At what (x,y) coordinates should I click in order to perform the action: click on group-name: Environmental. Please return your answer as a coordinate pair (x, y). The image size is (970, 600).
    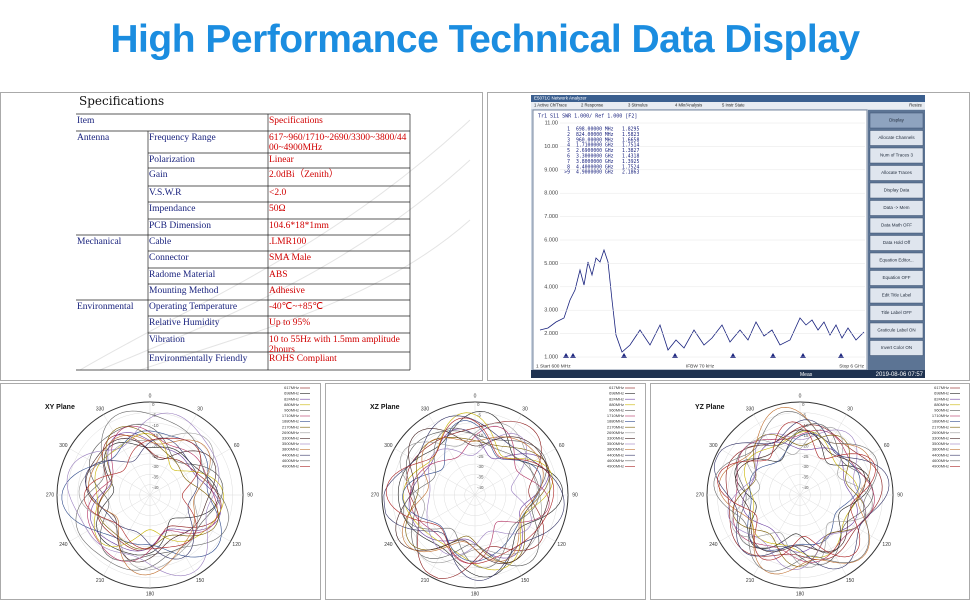
    Looking at the image, I should click on (105, 307).